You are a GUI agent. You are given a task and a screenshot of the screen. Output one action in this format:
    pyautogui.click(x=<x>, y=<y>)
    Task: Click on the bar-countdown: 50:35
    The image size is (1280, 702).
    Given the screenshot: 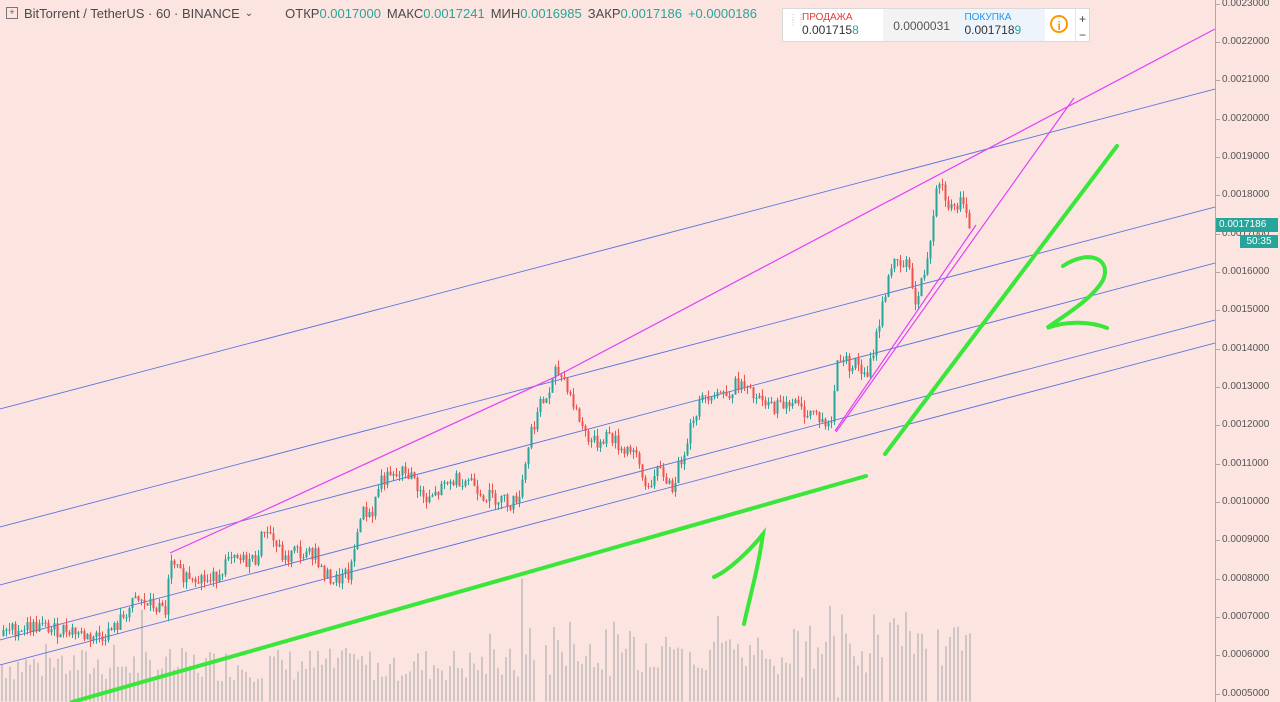 What is the action you would take?
    pyautogui.click(x=1259, y=241)
    